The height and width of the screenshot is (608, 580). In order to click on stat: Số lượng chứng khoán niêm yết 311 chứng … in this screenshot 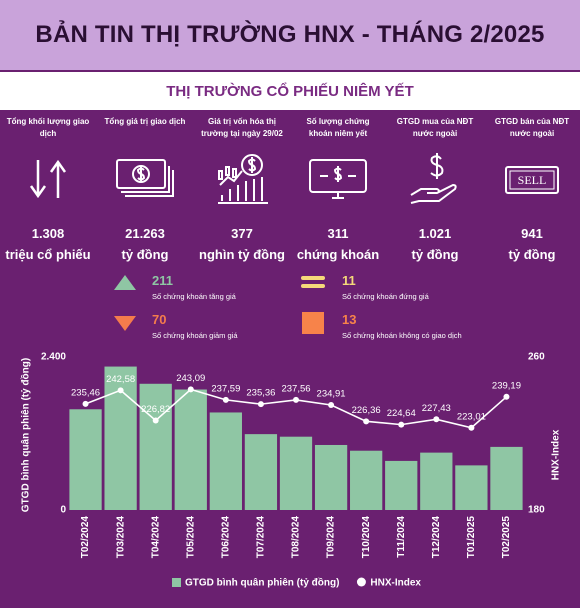, I will do `click(338, 189)`.